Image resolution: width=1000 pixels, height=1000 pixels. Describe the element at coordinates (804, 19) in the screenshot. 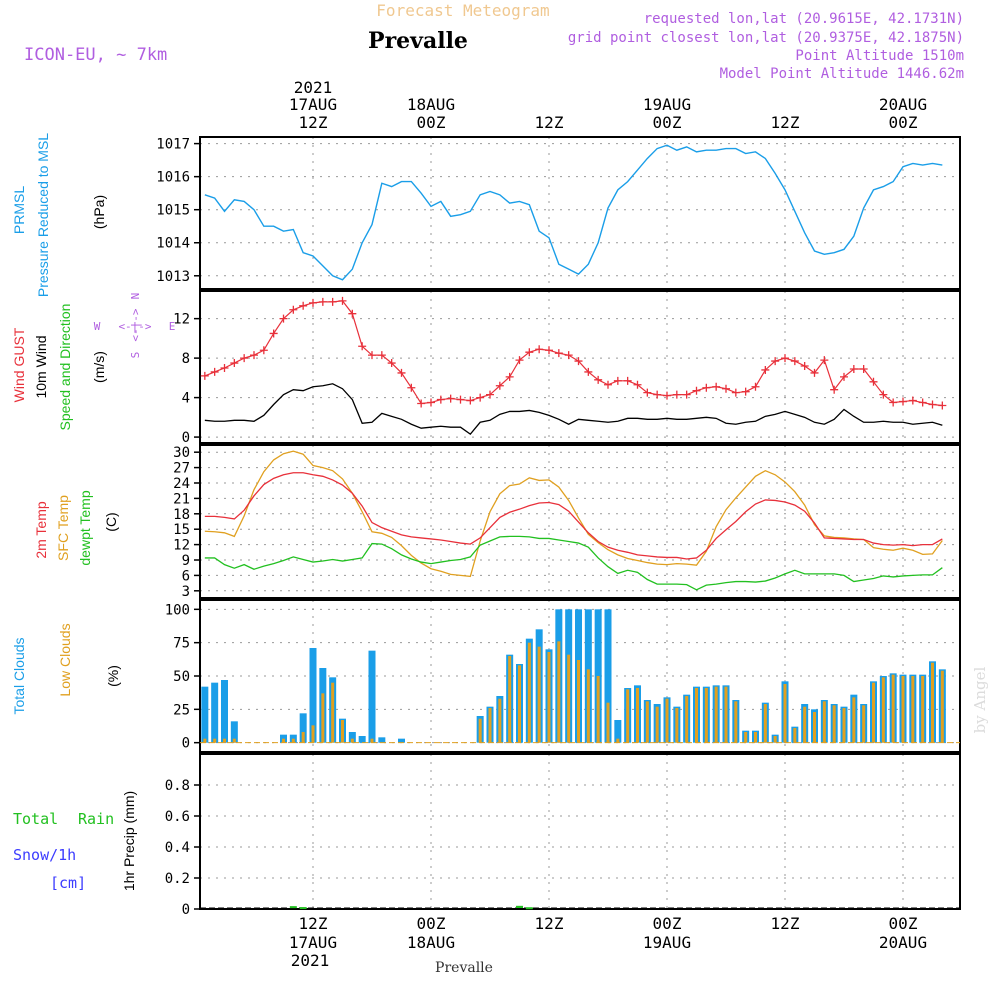

I see `requested-coords: requested lon,lat (20.9615E, 42.1731N)` at that location.